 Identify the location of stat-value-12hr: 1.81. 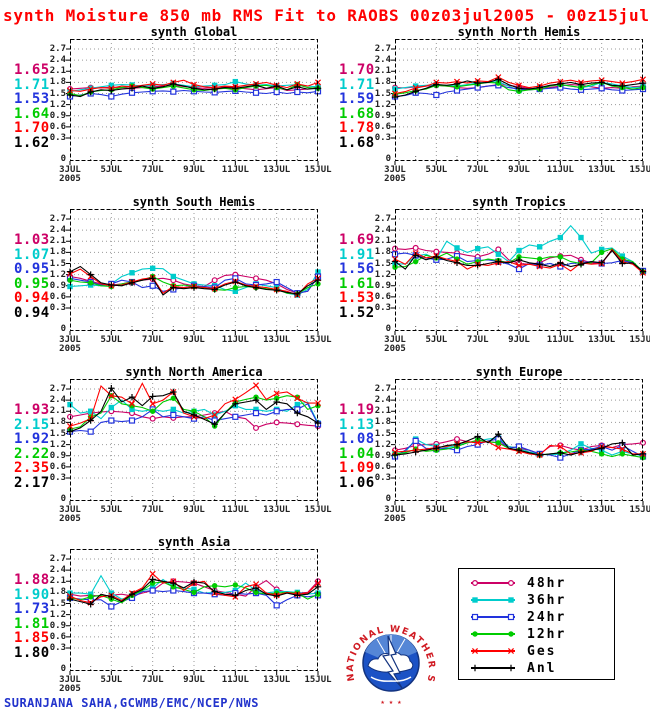
(32, 623).